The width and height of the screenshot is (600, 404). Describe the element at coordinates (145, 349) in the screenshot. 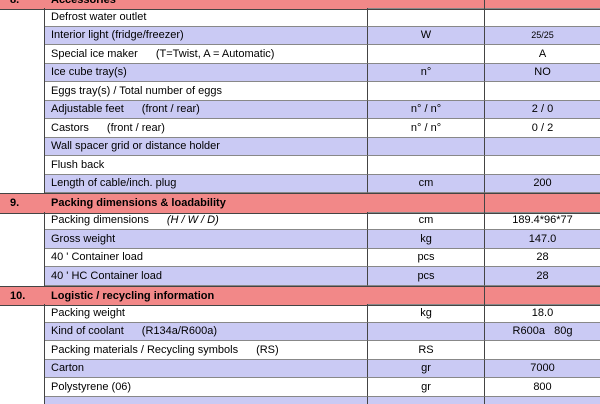

I see `row-label: Packing materials / Recycling symbols` at that location.